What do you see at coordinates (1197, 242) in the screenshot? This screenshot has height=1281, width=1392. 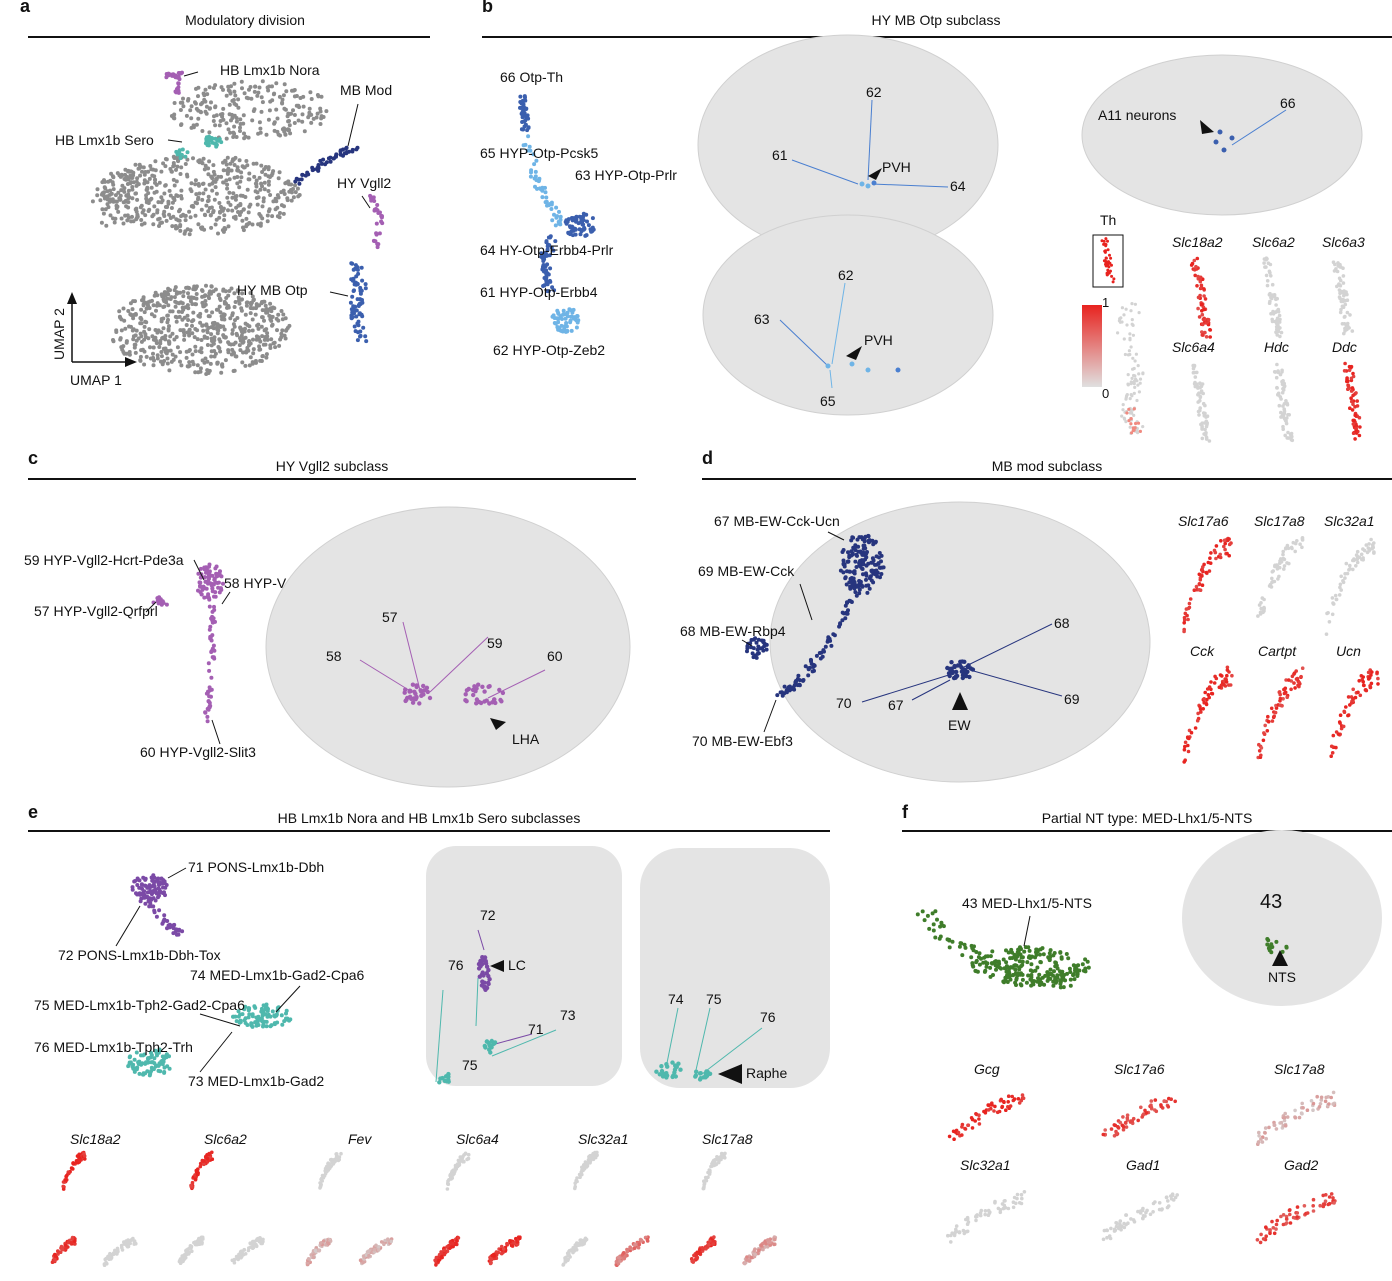 I see `gene-b-1: Slc18a2` at bounding box center [1197, 242].